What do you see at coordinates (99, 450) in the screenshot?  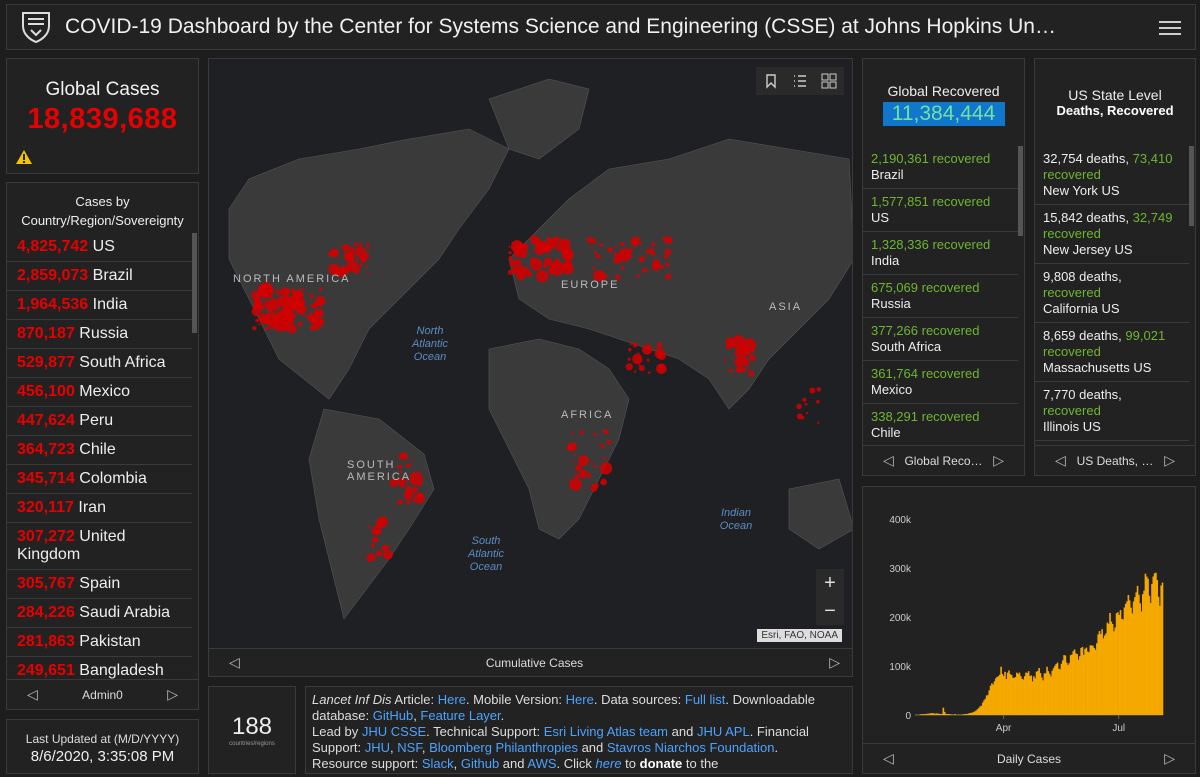 I see `list-item: 364,723 Chile` at bounding box center [99, 450].